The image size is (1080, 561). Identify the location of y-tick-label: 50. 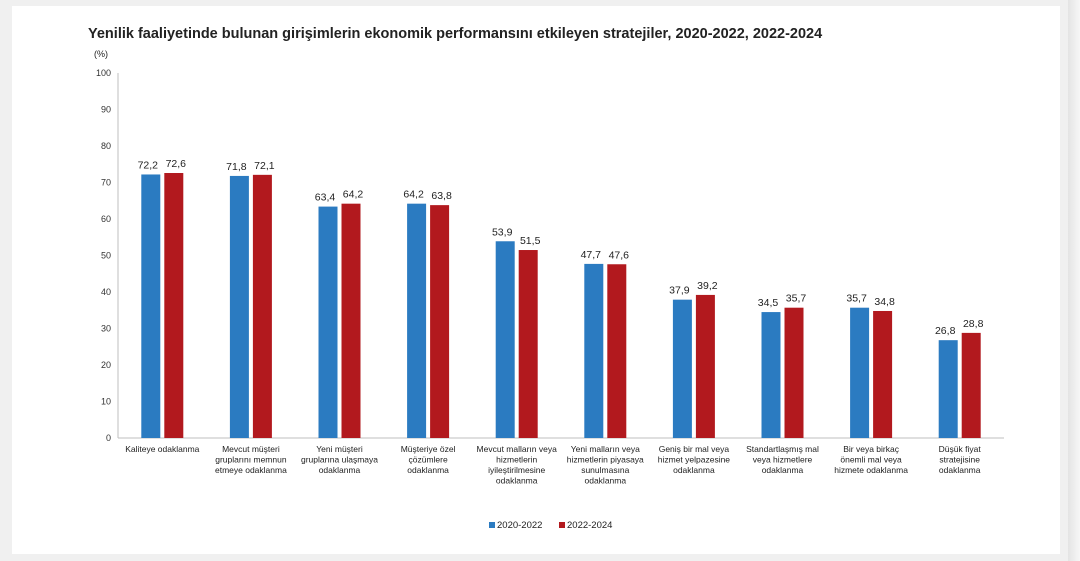
(106, 256).